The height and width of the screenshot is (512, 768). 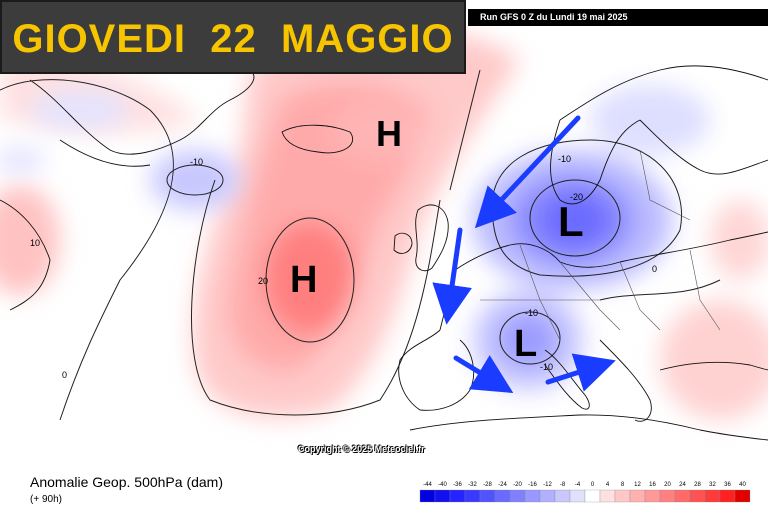 I want to click on legend-tick-label: -16, so click(x=532, y=485).